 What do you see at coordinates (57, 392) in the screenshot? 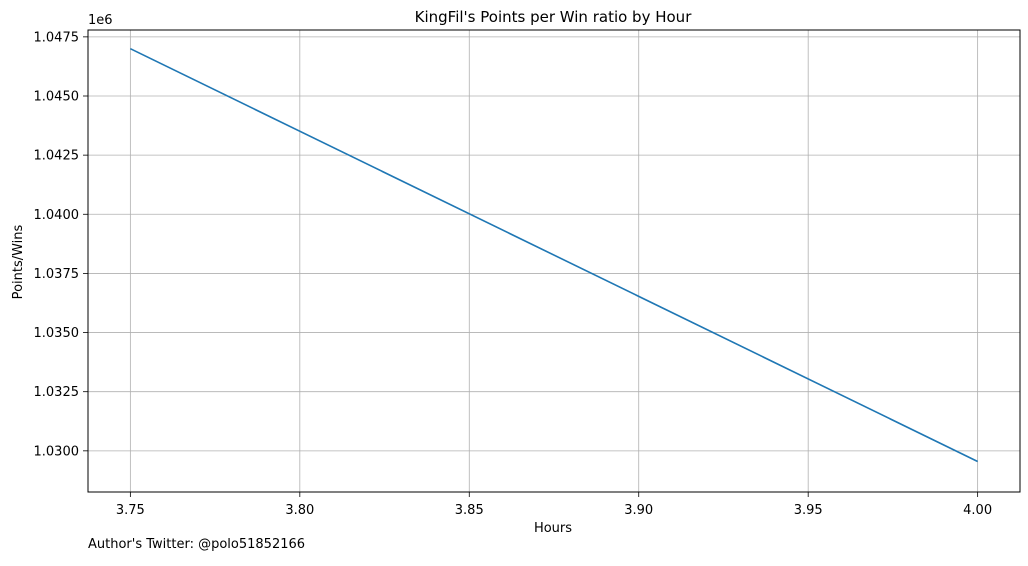
I see `y-tick-label: 1.0325` at bounding box center [57, 392].